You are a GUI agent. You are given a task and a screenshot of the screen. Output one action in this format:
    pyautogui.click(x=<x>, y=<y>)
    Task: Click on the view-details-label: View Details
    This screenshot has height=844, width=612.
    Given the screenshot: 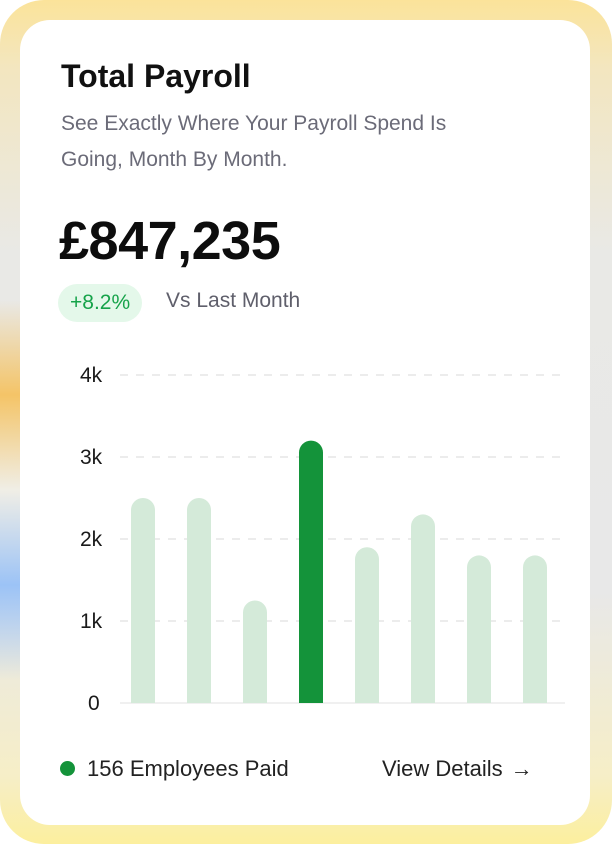 What is the action you would take?
    pyautogui.click(x=442, y=768)
    